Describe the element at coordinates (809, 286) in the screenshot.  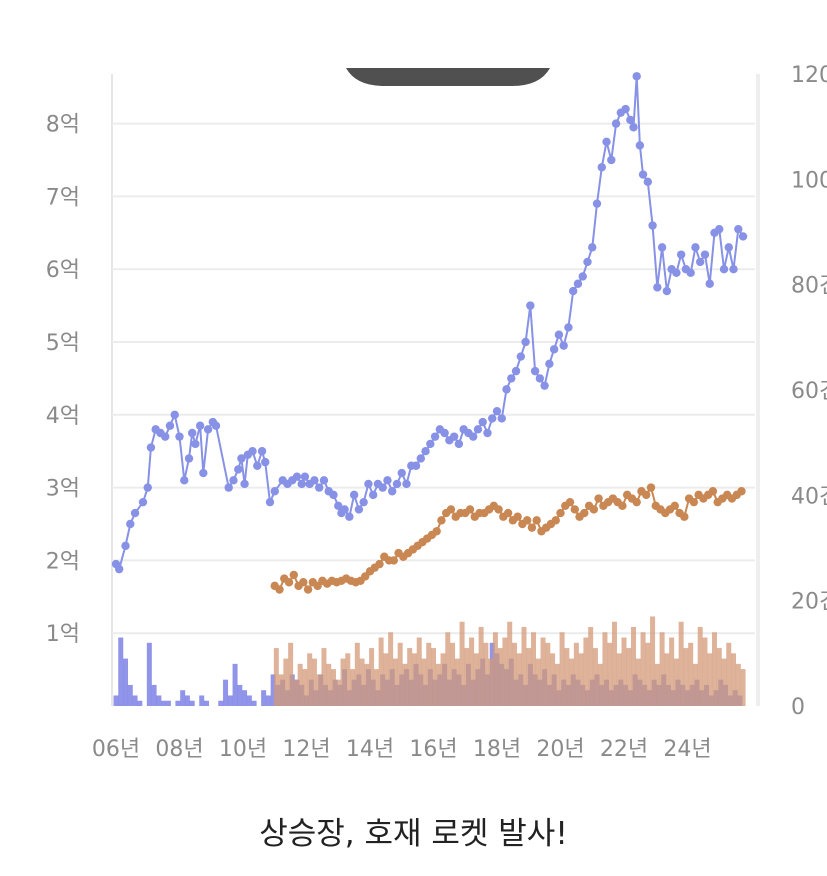
I see `y-right-tick-label: 80건` at that location.